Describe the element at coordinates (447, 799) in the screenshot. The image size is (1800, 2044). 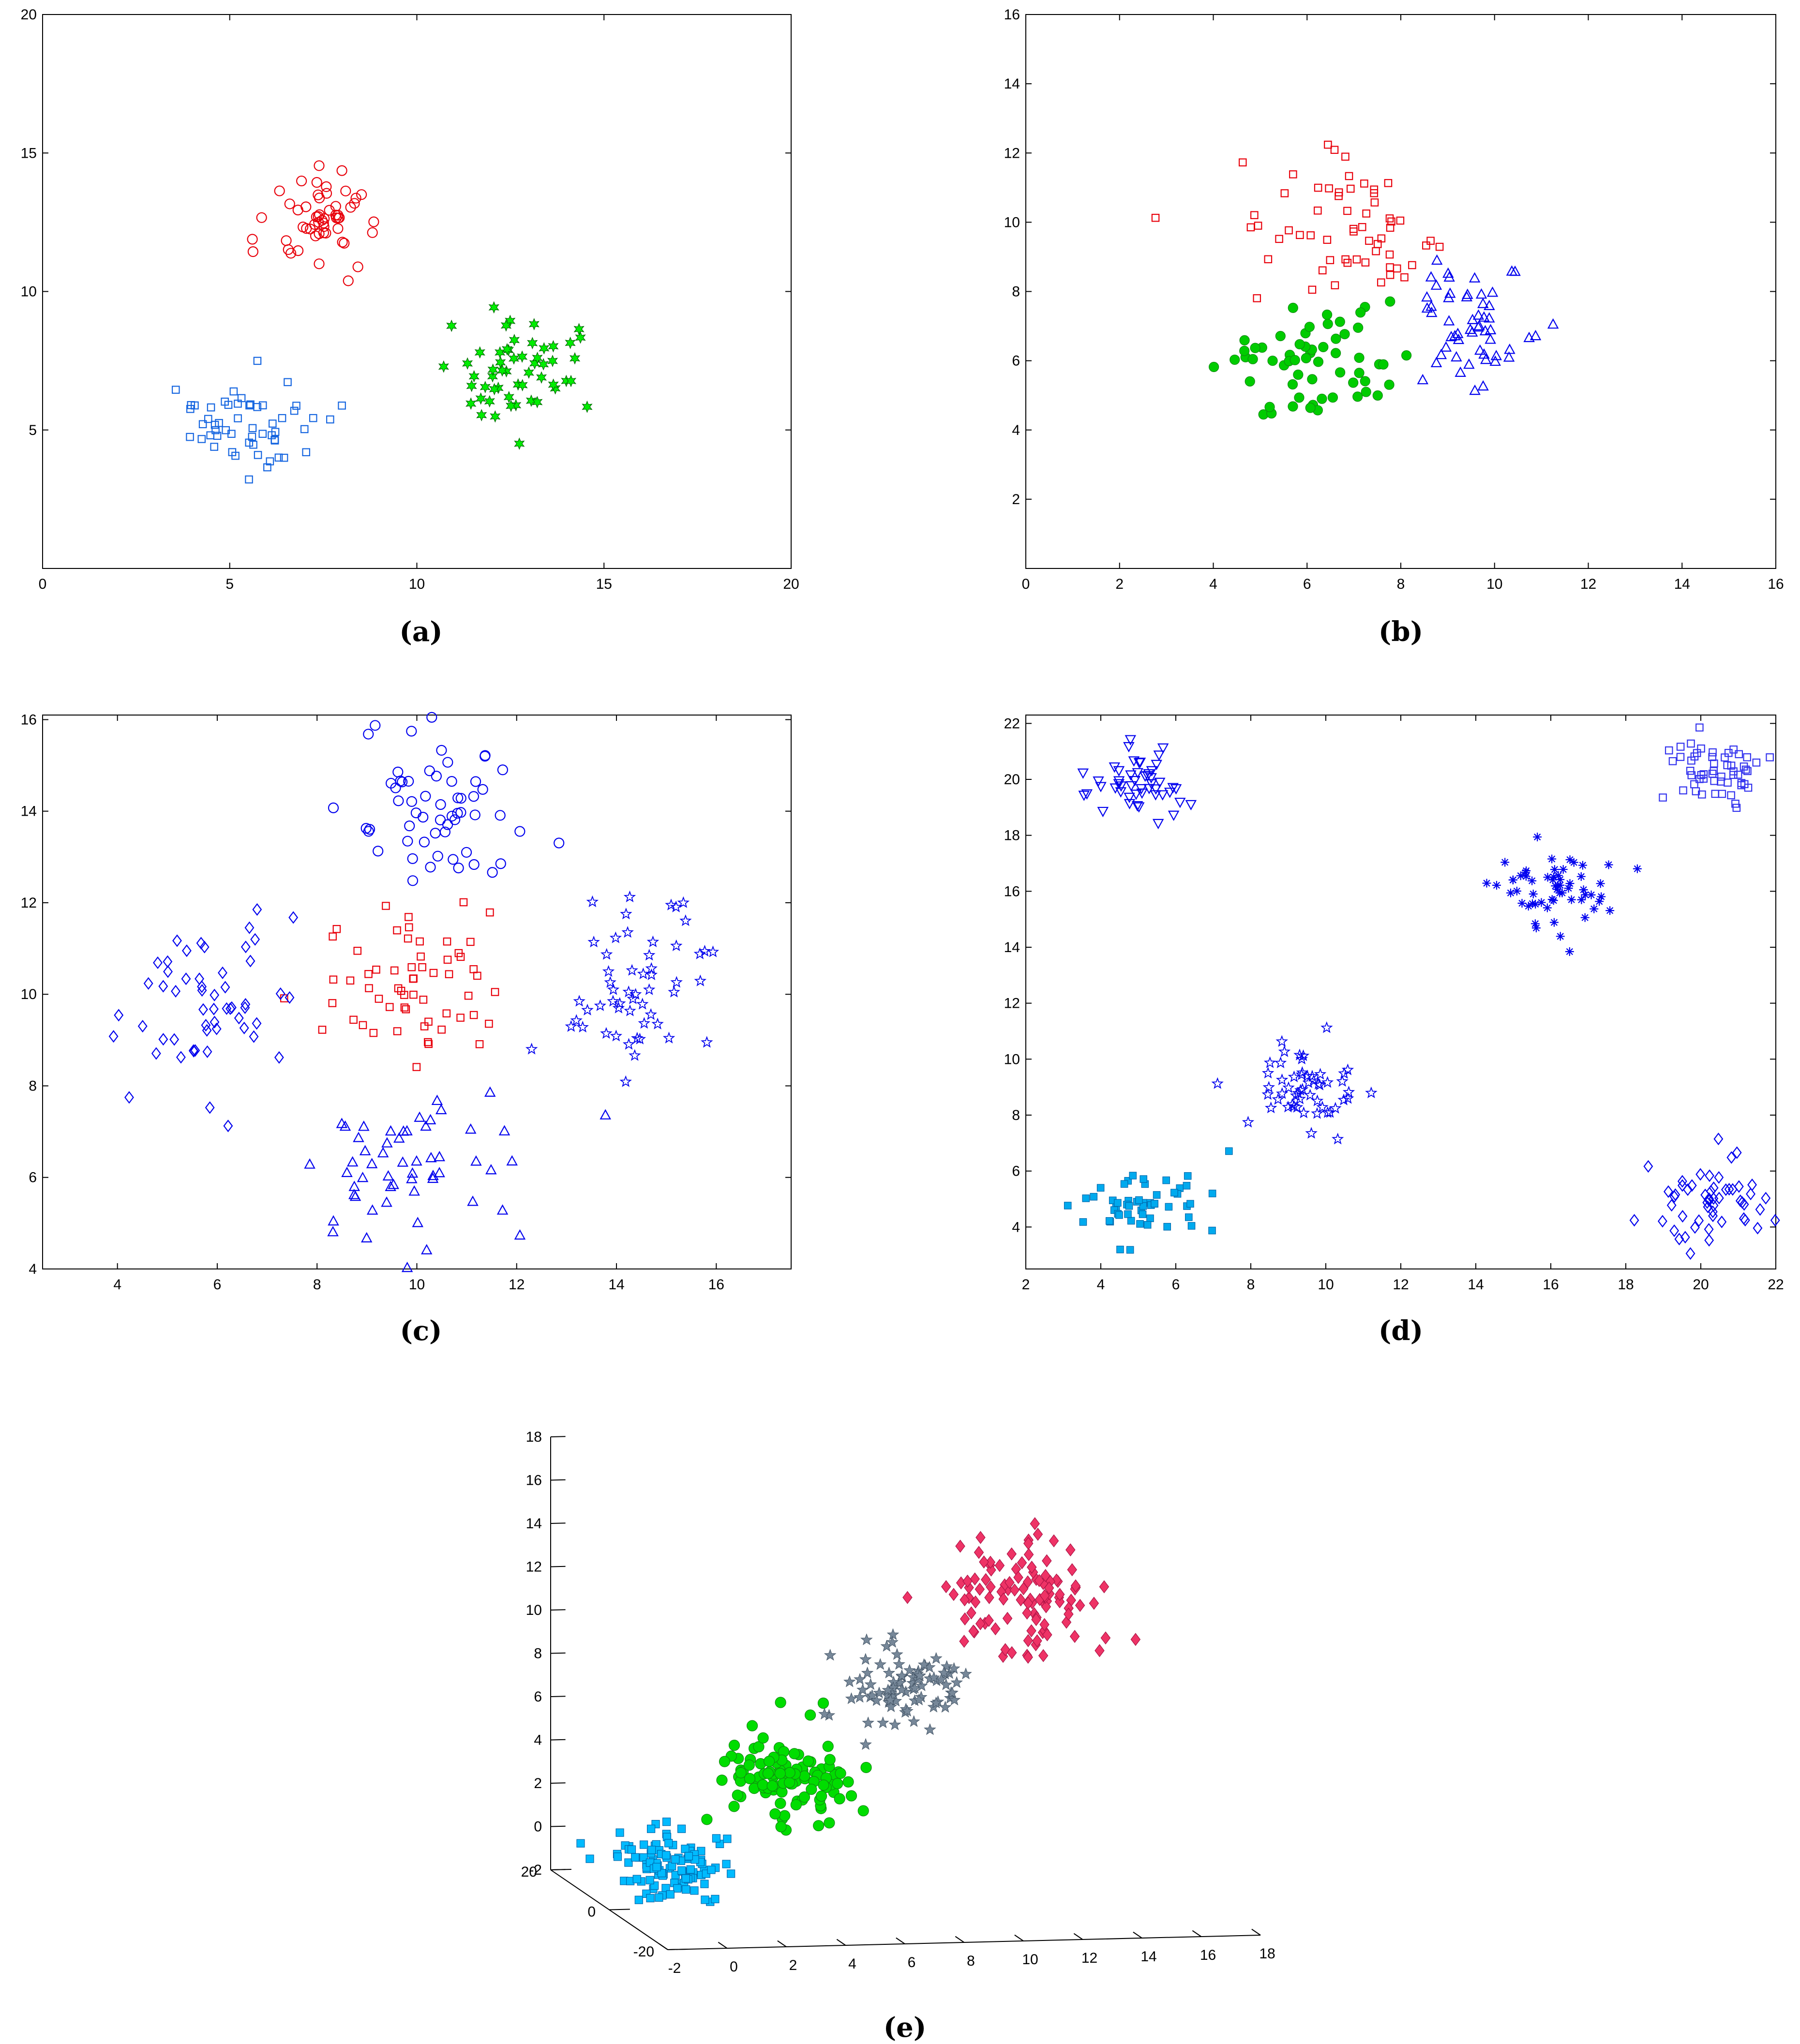
I see `series-cluster-blue-circles-top` at that location.